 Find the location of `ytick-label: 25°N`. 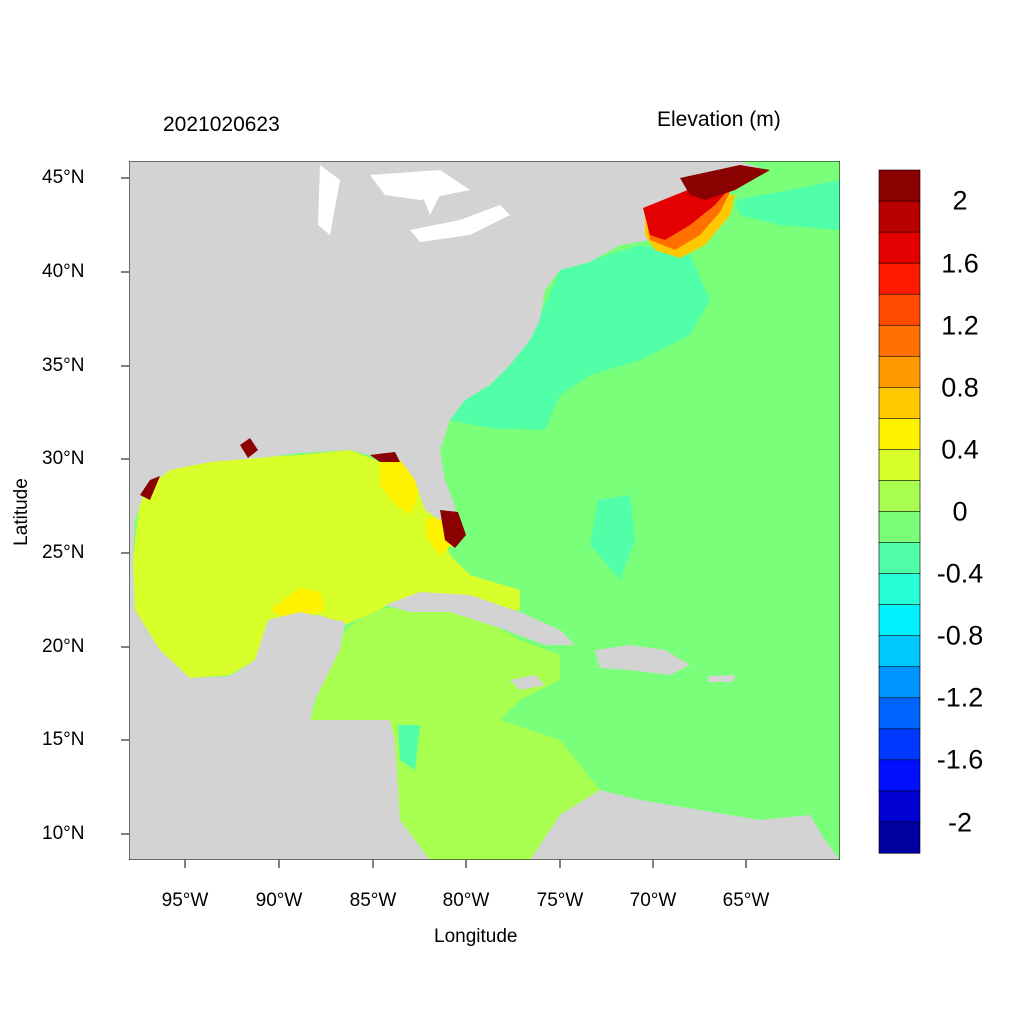

ytick-label: 25°N is located at coordinates (63, 552).